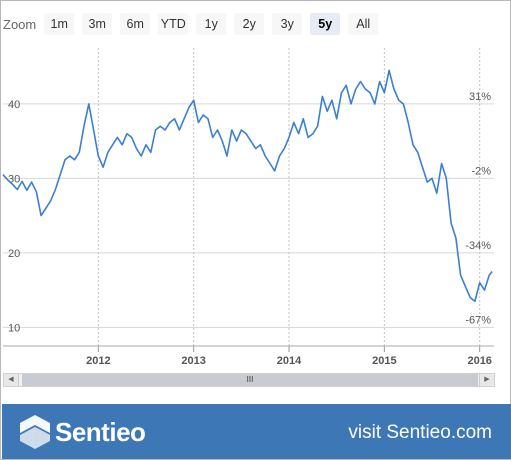 The height and width of the screenshot is (460, 511). Describe the element at coordinates (256, 431) in the screenshot. I see `footer-banner: Sentieo visit Sentieo.com` at that location.